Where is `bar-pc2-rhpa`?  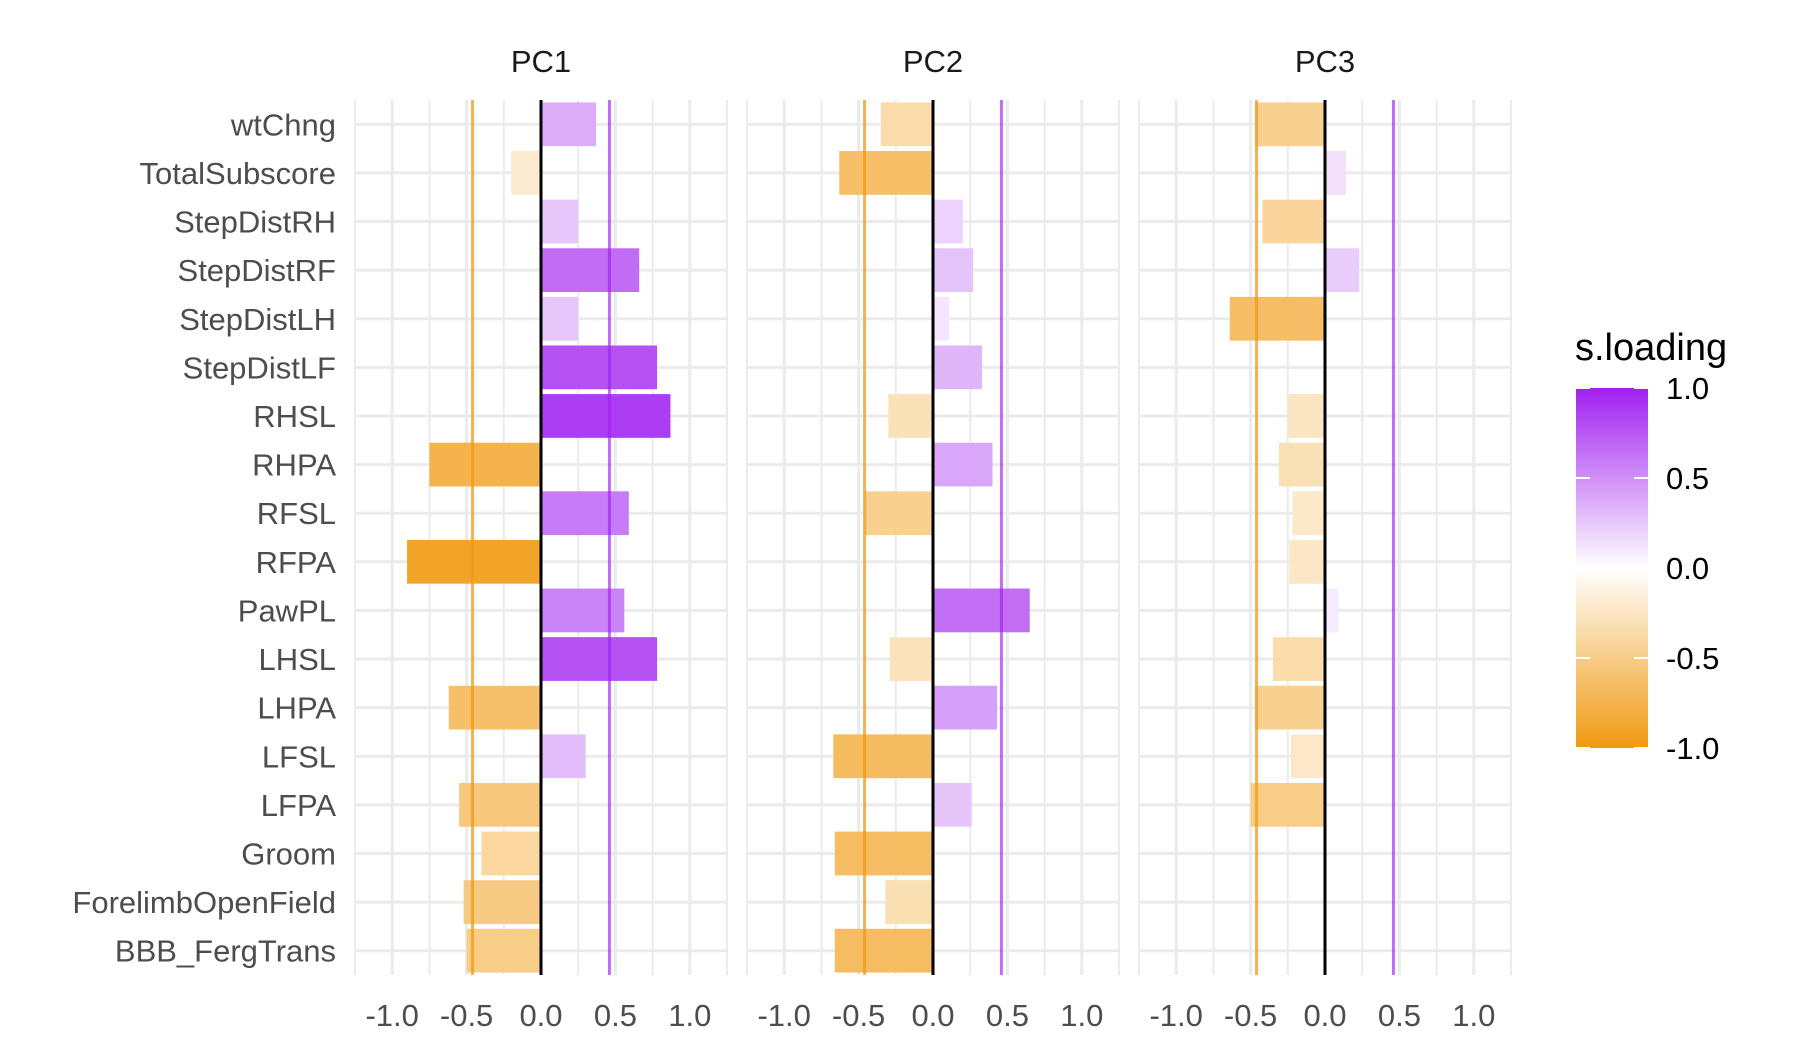 bar-pc2-rhpa is located at coordinates (963, 464).